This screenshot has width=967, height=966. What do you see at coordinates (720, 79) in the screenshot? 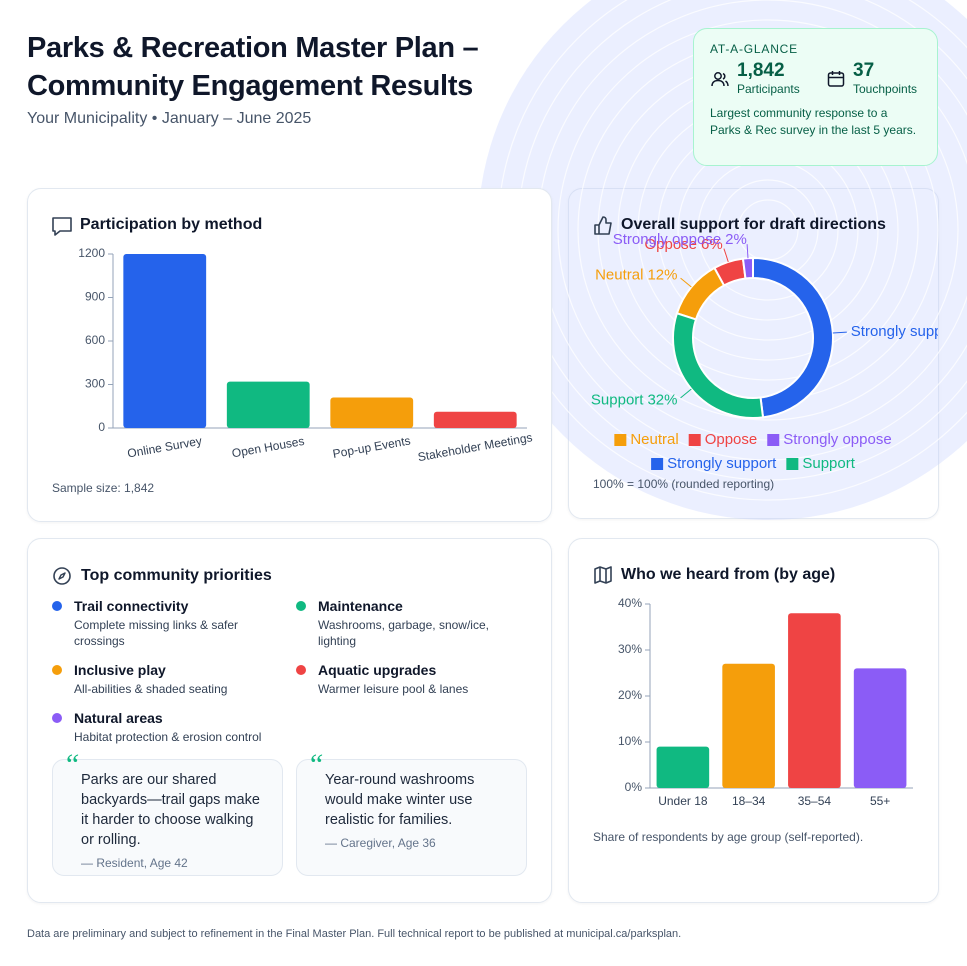
I see `people-icon` at bounding box center [720, 79].